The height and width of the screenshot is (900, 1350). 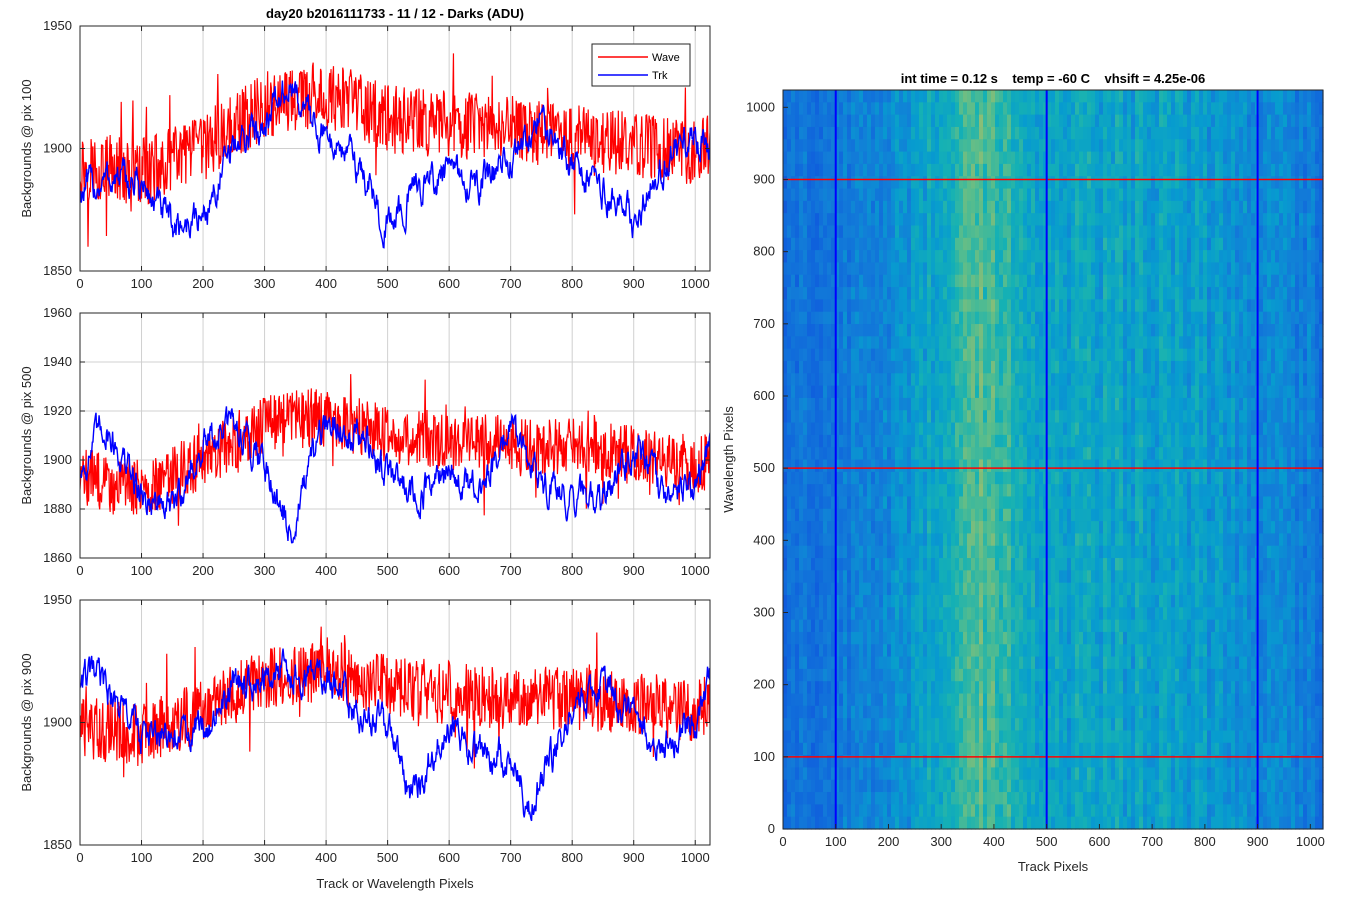 What do you see at coordinates (203, 857) in the screenshot?
I see `tick-label-x: 200` at bounding box center [203, 857].